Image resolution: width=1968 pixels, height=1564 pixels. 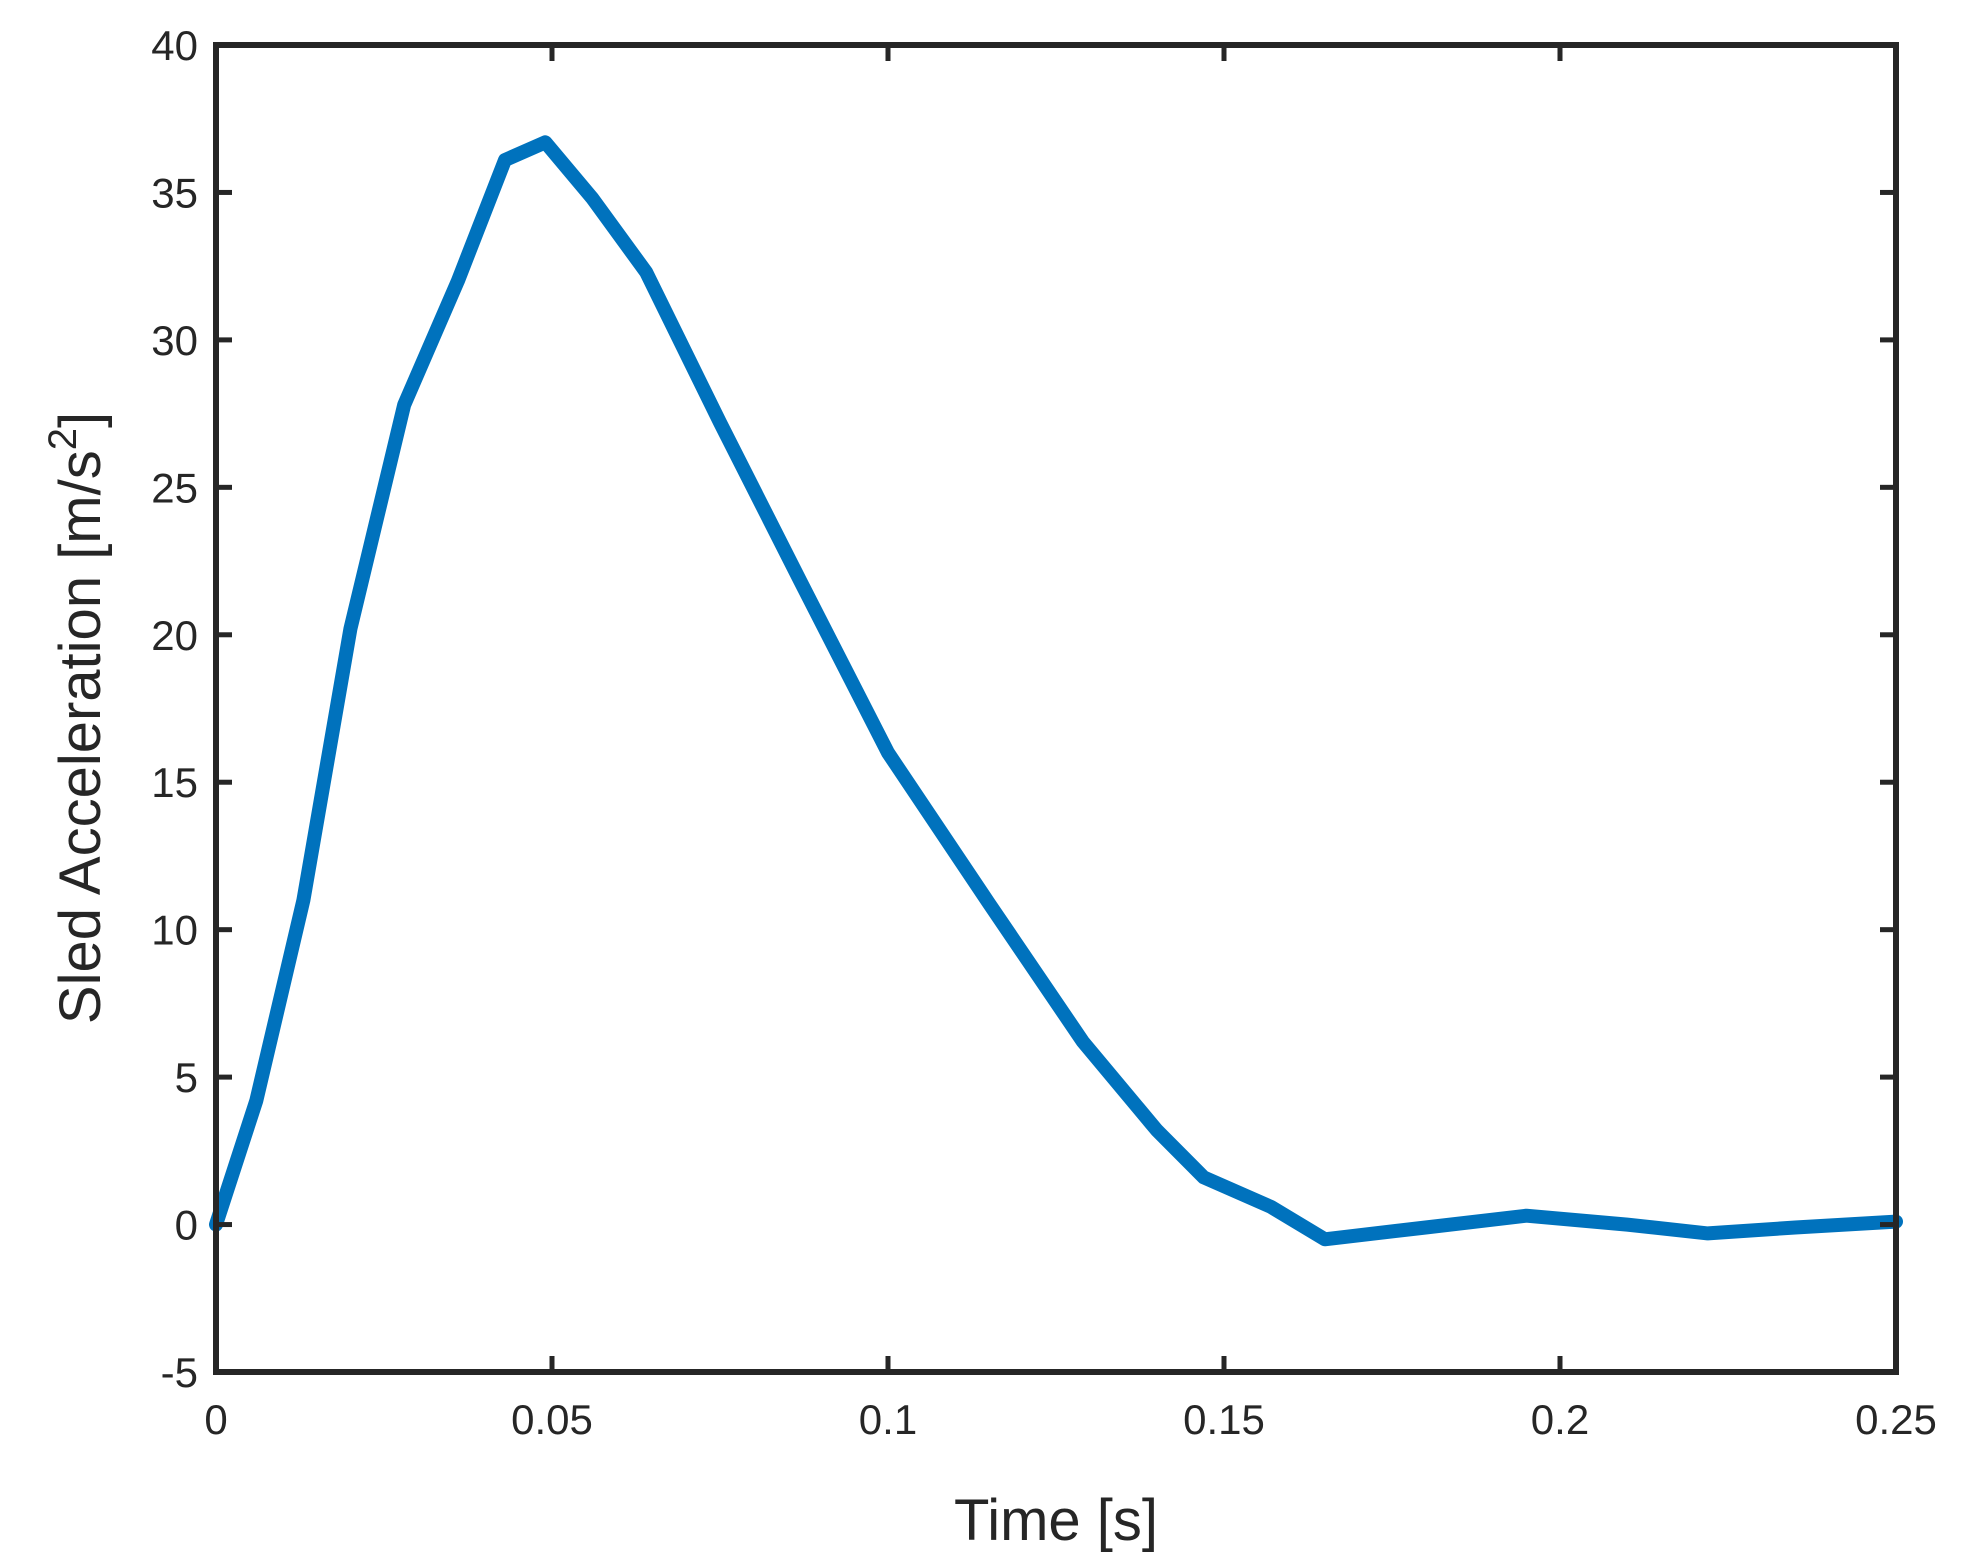 I want to click on x-tick-label: 0.15, so click(x=1224, y=1419).